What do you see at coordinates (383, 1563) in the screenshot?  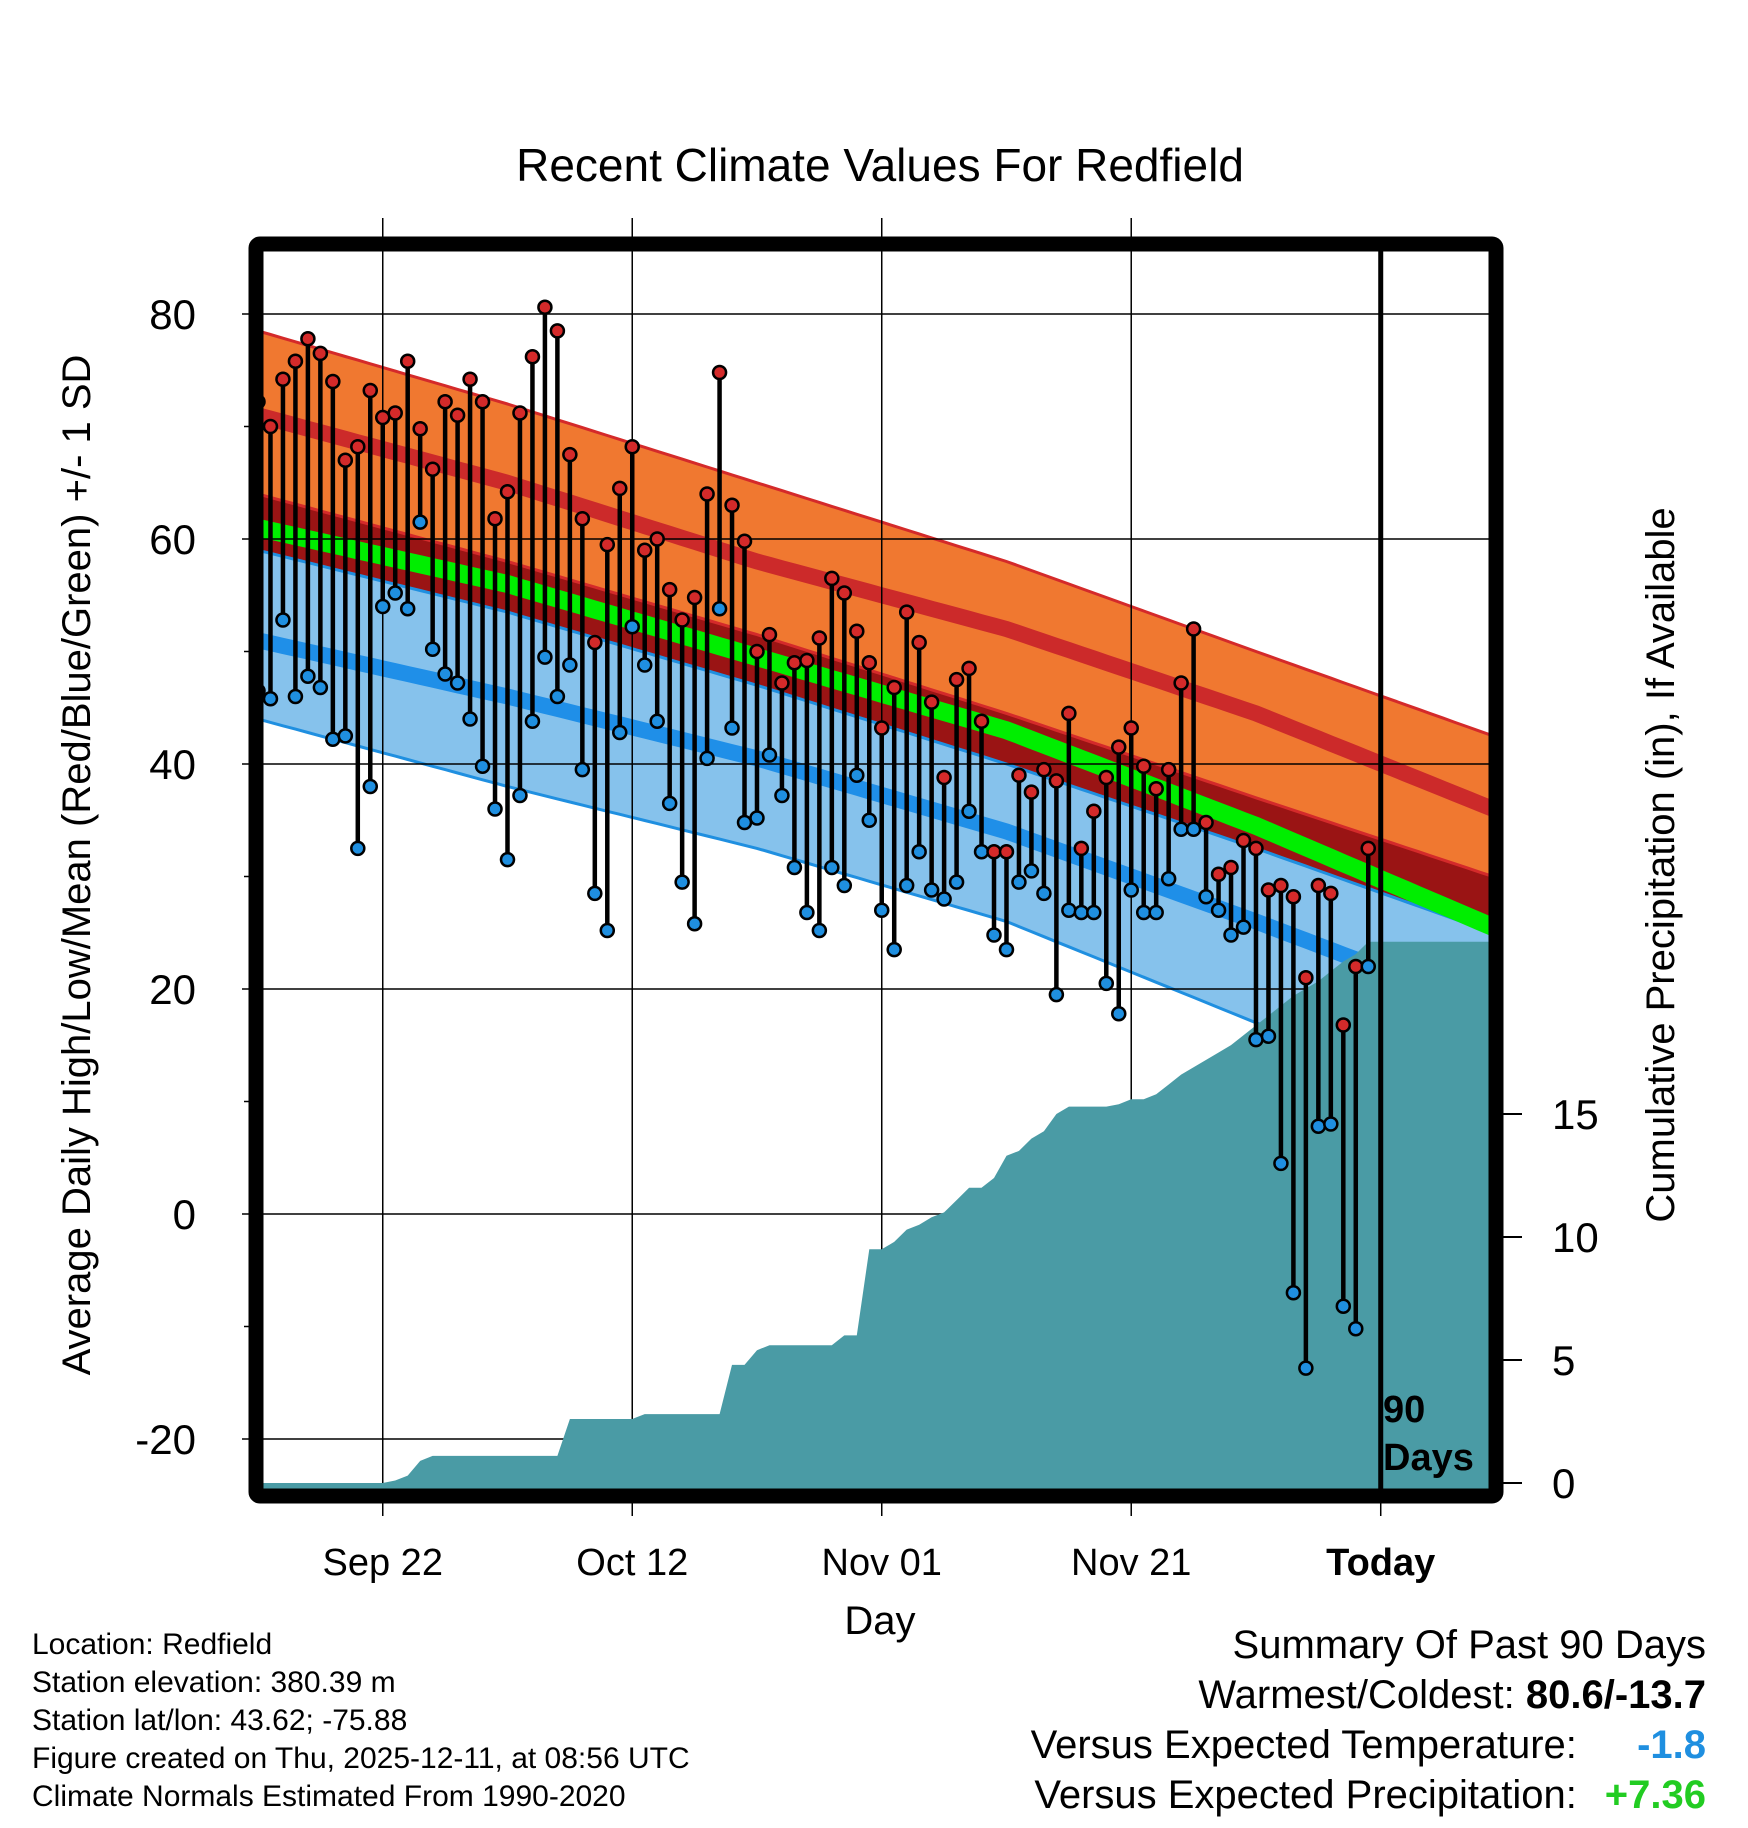 I see `x-tick-label: Sep 22` at bounding box center [383, 1563].